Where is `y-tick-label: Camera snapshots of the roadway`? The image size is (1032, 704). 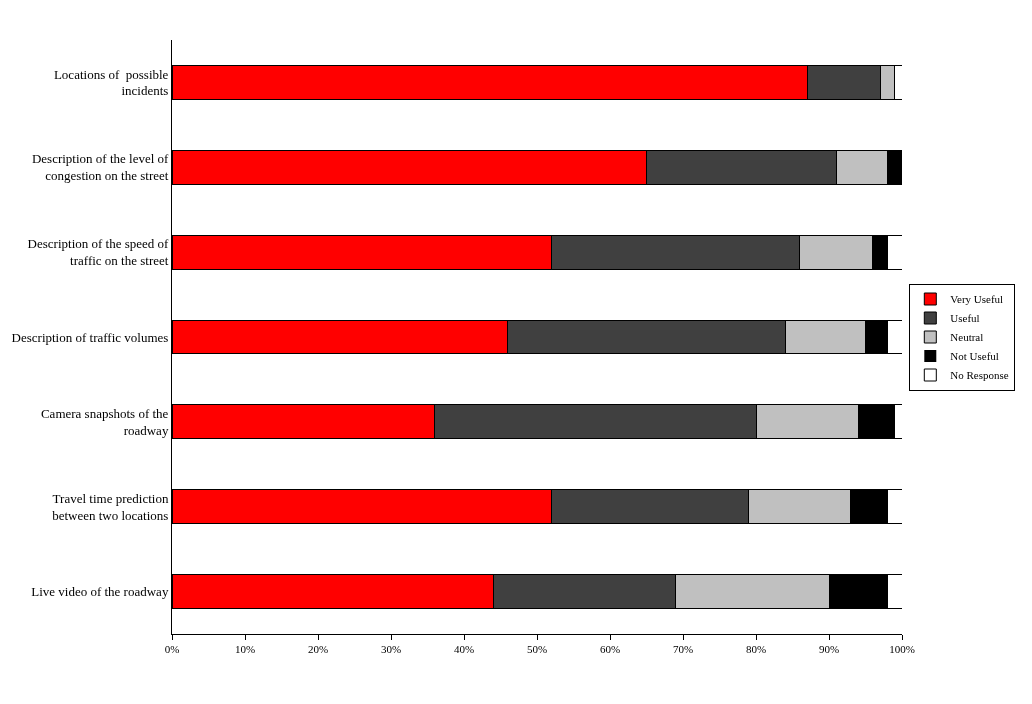
y-tick-label: Camera snapshots of the roadway is located at coordinates (104, 421).